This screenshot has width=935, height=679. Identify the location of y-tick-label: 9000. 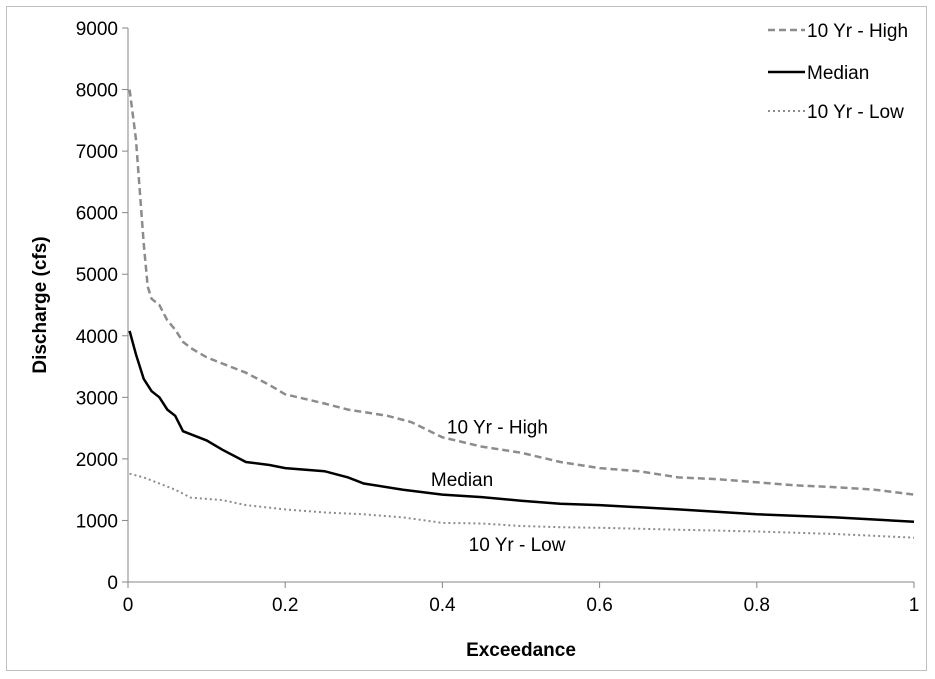
(97, 29).